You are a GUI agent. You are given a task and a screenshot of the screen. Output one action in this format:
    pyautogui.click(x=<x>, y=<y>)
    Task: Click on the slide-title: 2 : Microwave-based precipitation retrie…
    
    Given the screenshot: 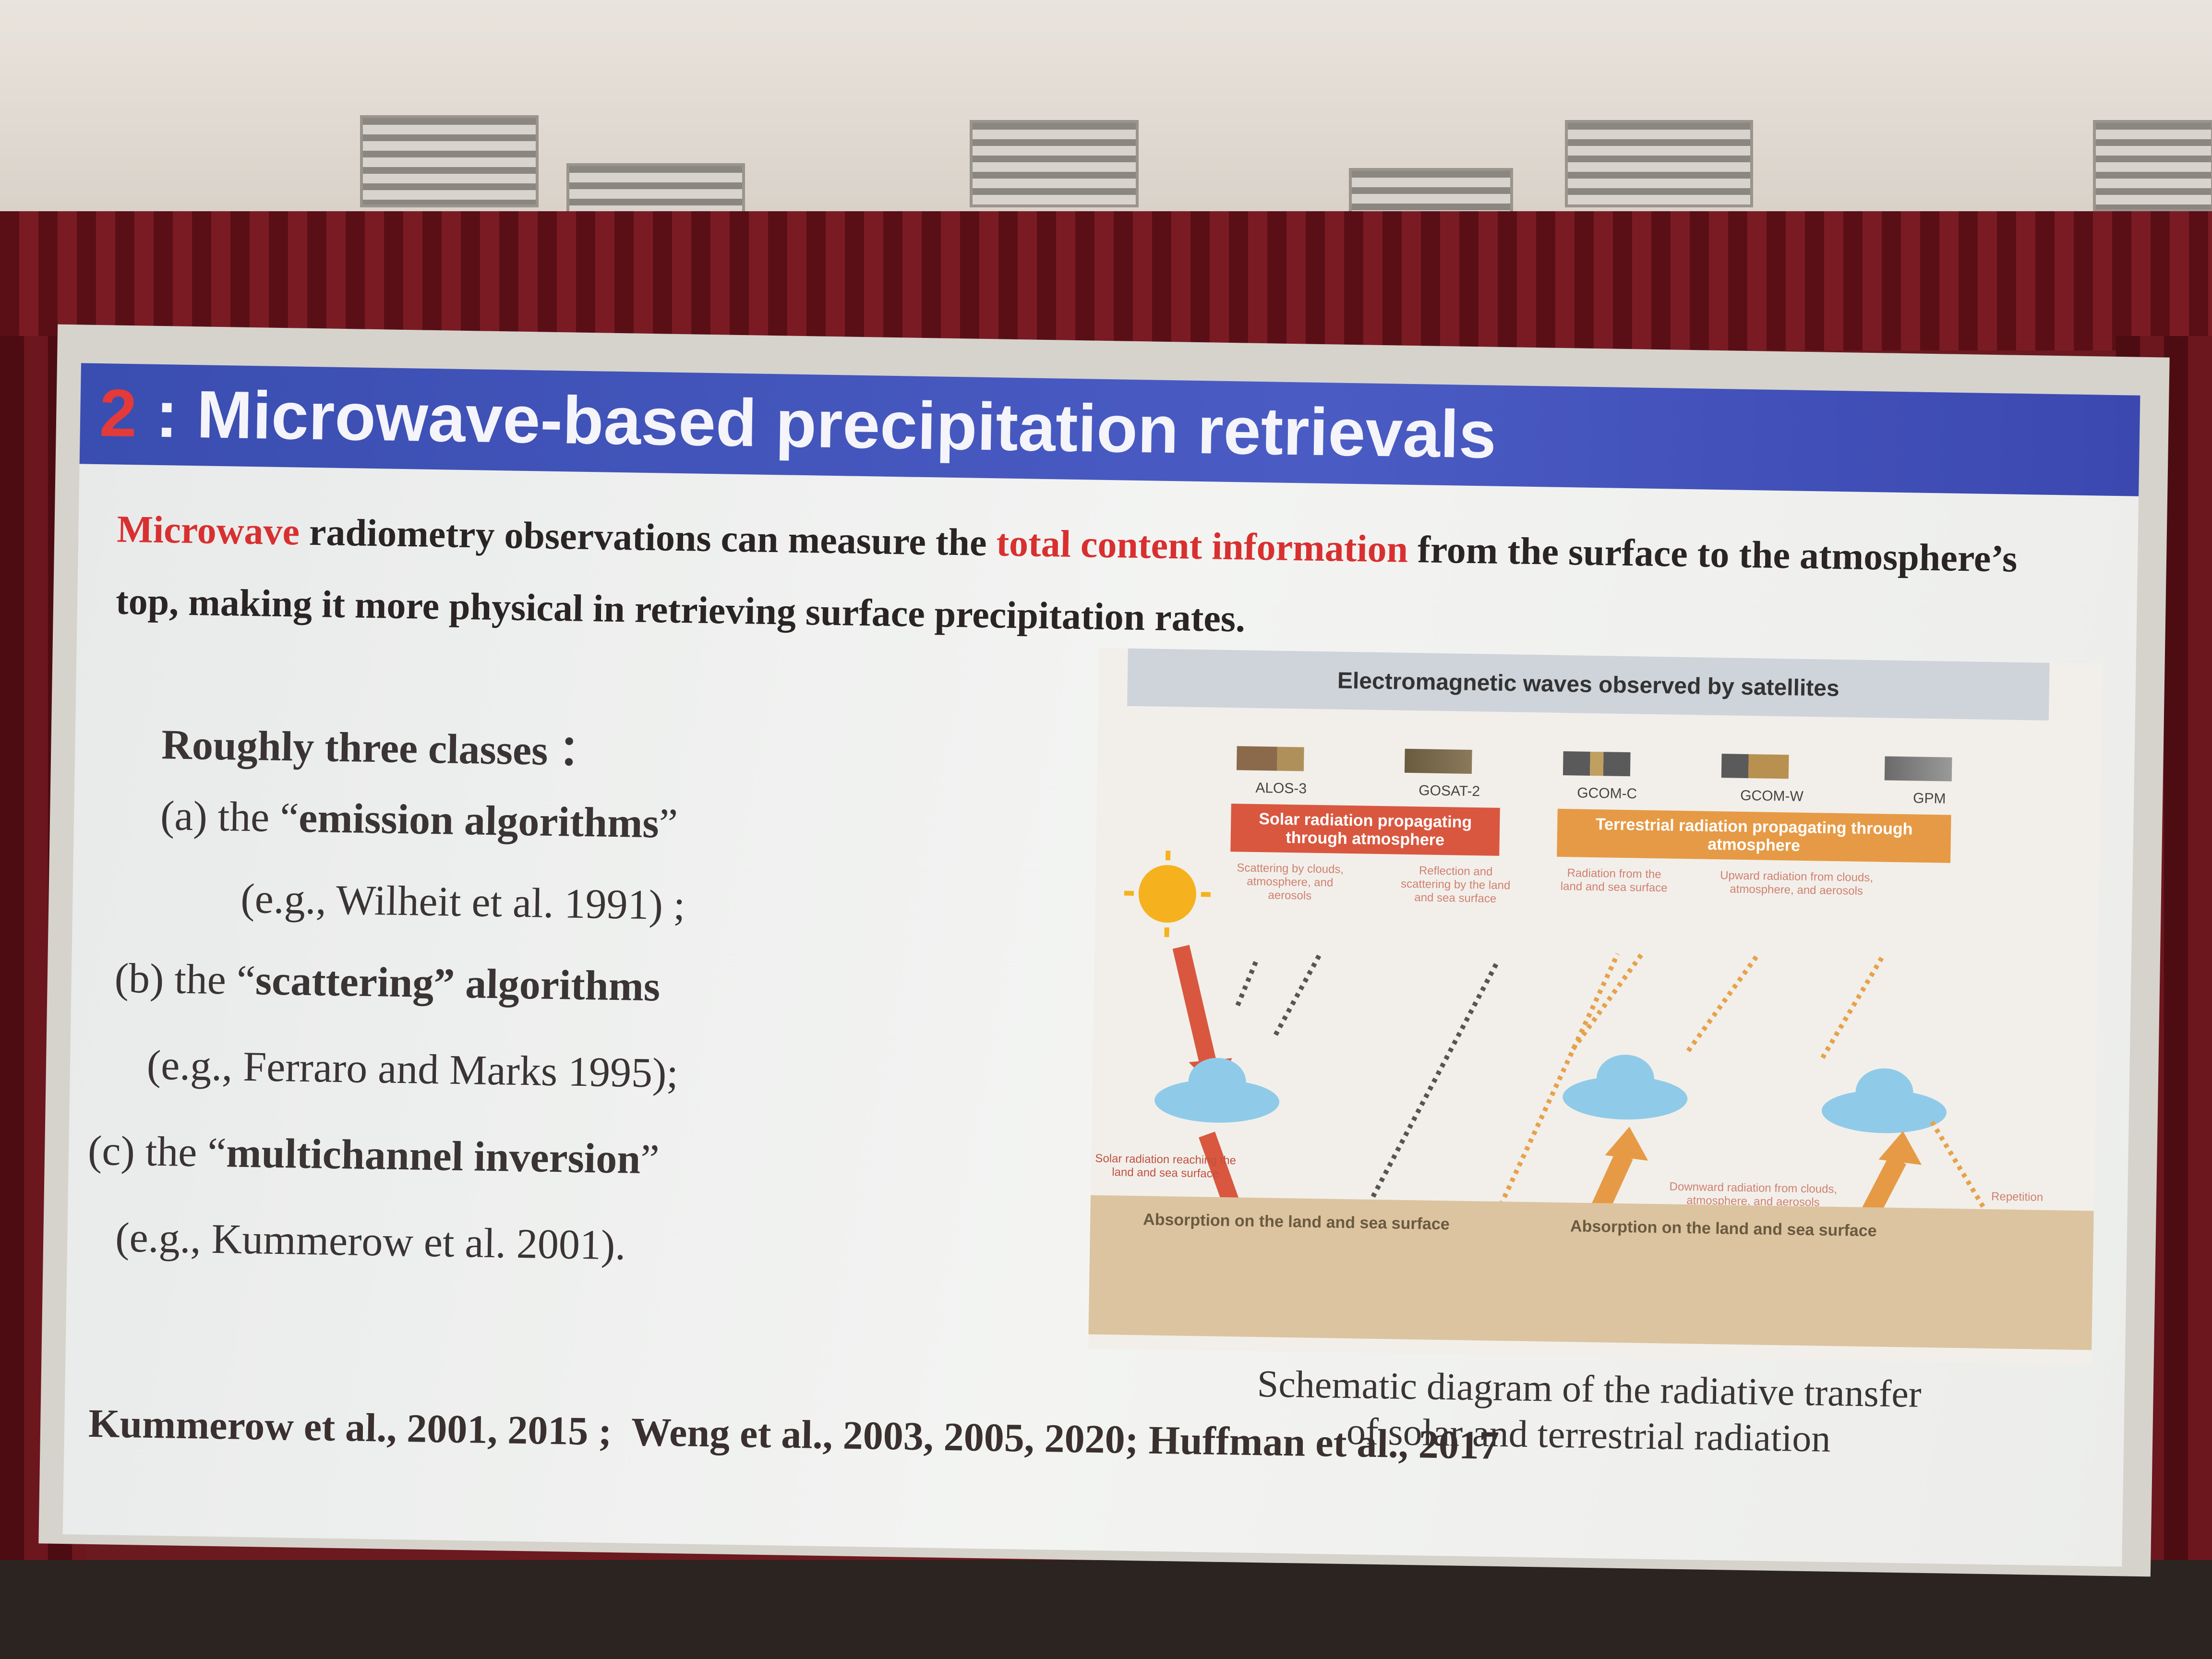 What is the action you would take?
    pyautogui.click(x=798, y=424)
    